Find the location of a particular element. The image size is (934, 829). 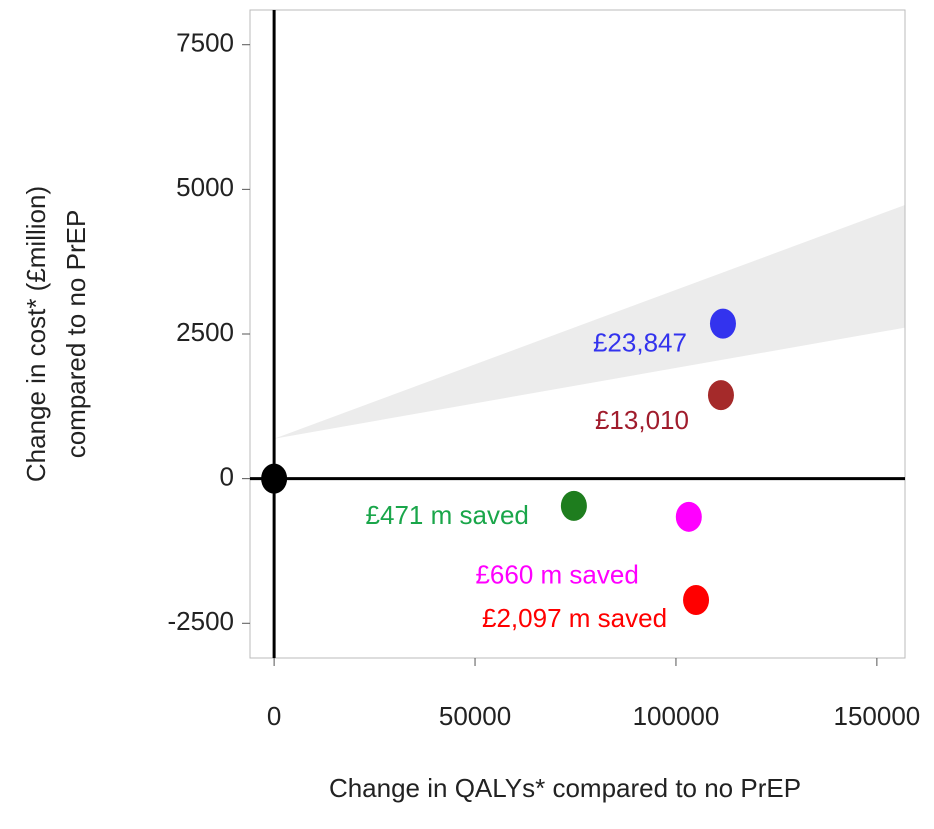

y-tick-label: 2500 is located at coordinates (205, 332).